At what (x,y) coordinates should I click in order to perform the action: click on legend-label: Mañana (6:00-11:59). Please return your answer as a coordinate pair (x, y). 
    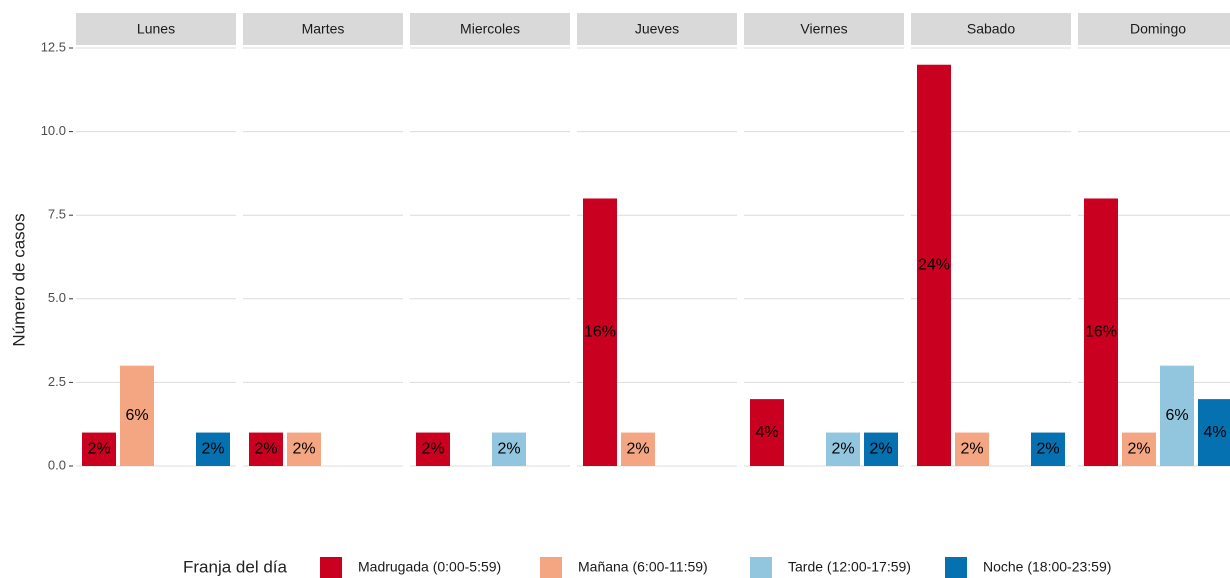
    Looking at the image, I should click on (643, 567).